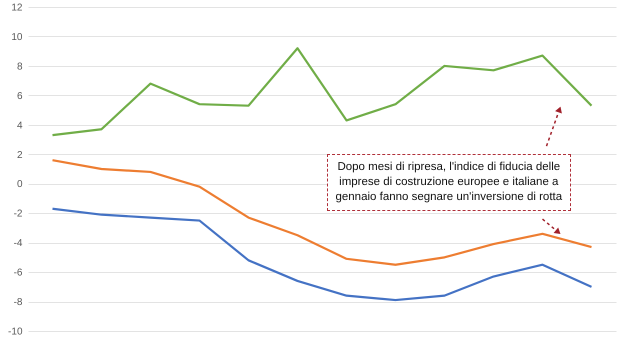  What do you see at coordinates (19, 96) in the screenshot?
I see `y-tick-label: 6` at bounding box center [19, 96].